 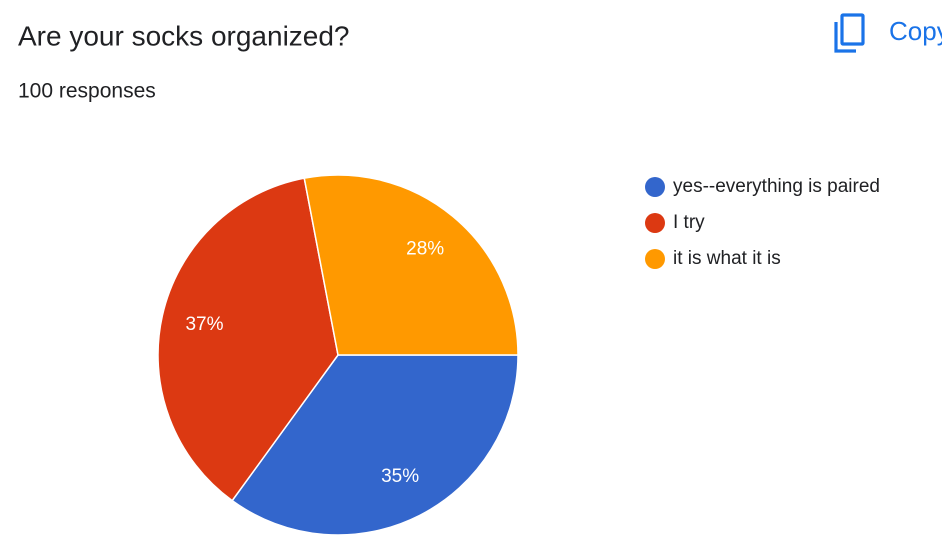 What do you see at coordinates (888, 33) in the screenshot?
I see `copy-button: Copy` at bounding box center [888, 33].